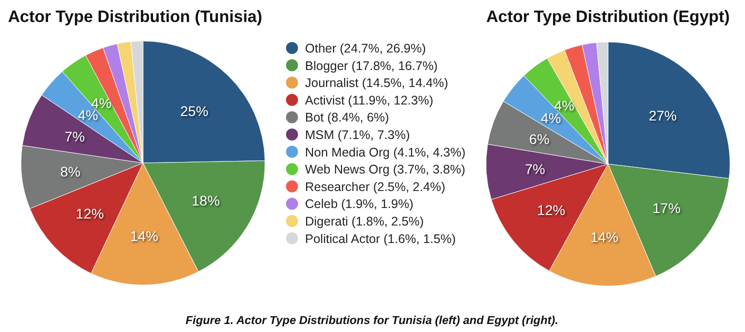 This screenshot has height=332, width=745. Describe the element at coordinates (608, 17) in the screenshot. I see `chart-title: Actor Type Distribution (Egypt)` at that location.